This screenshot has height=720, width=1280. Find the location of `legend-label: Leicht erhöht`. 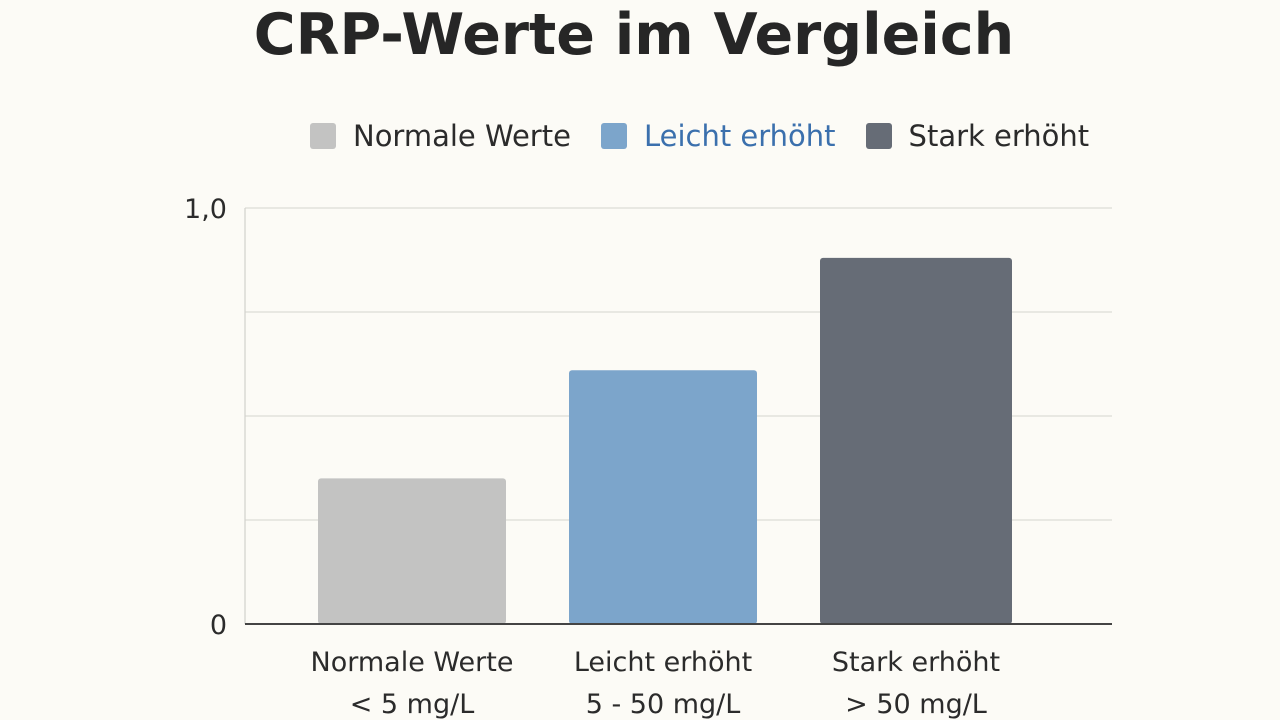

legend-label: Leicht erhöht is located at coordinates (739, 136).